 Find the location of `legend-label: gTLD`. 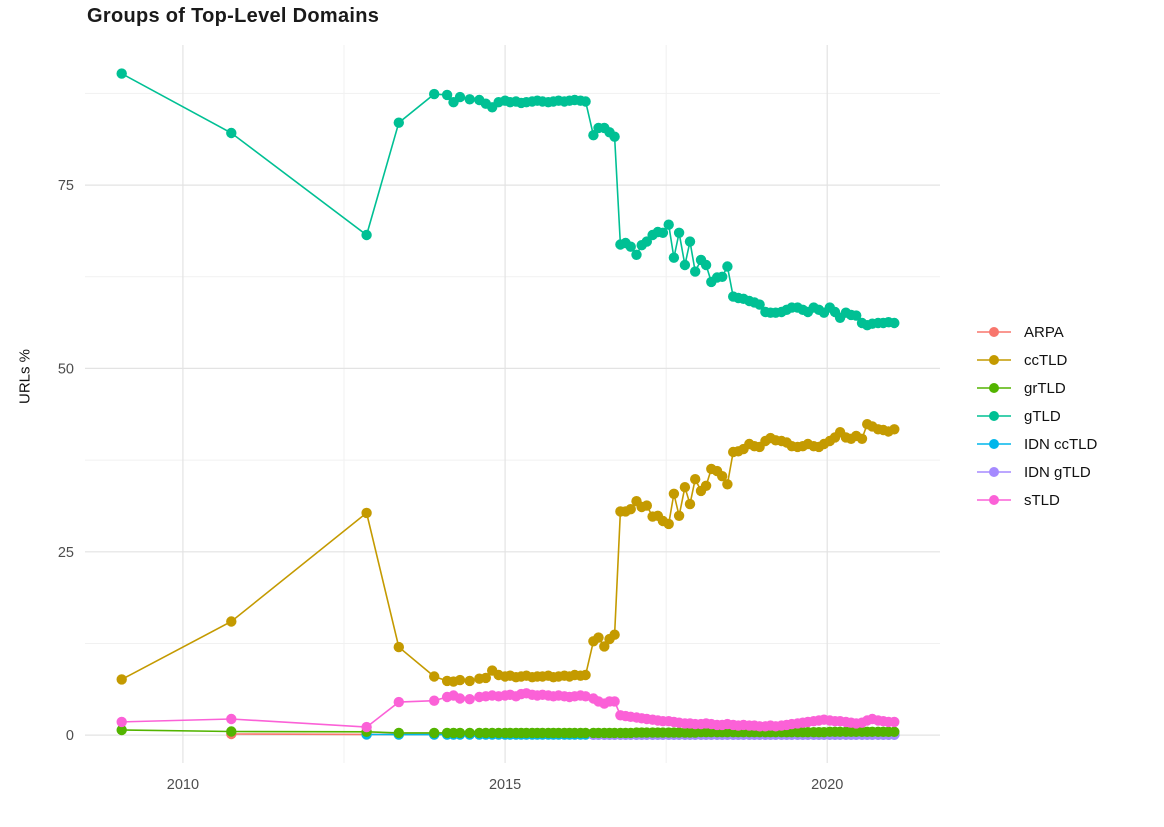

legend-label: gTLD is located at coordinates (1042, 416).